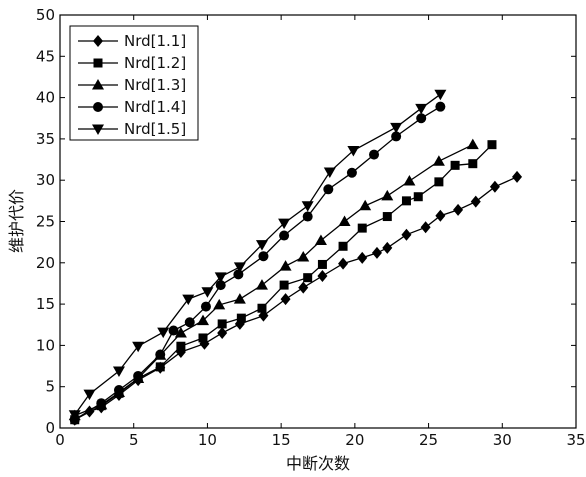 The width and height of the screenshot is (586, 477). I want to click on y-tick-label: 35, so click(45, 139).